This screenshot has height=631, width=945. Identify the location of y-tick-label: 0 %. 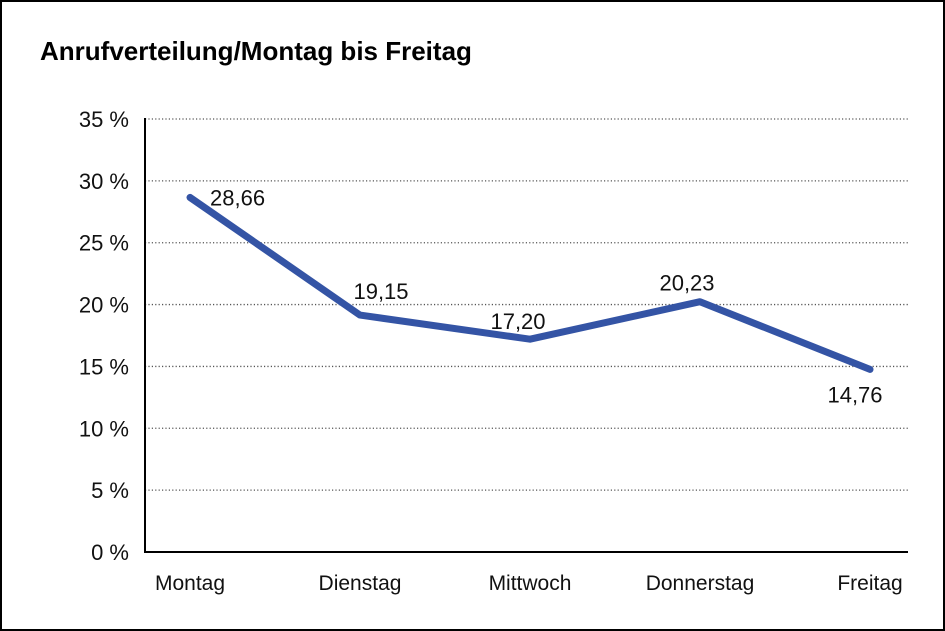
(110, 552).